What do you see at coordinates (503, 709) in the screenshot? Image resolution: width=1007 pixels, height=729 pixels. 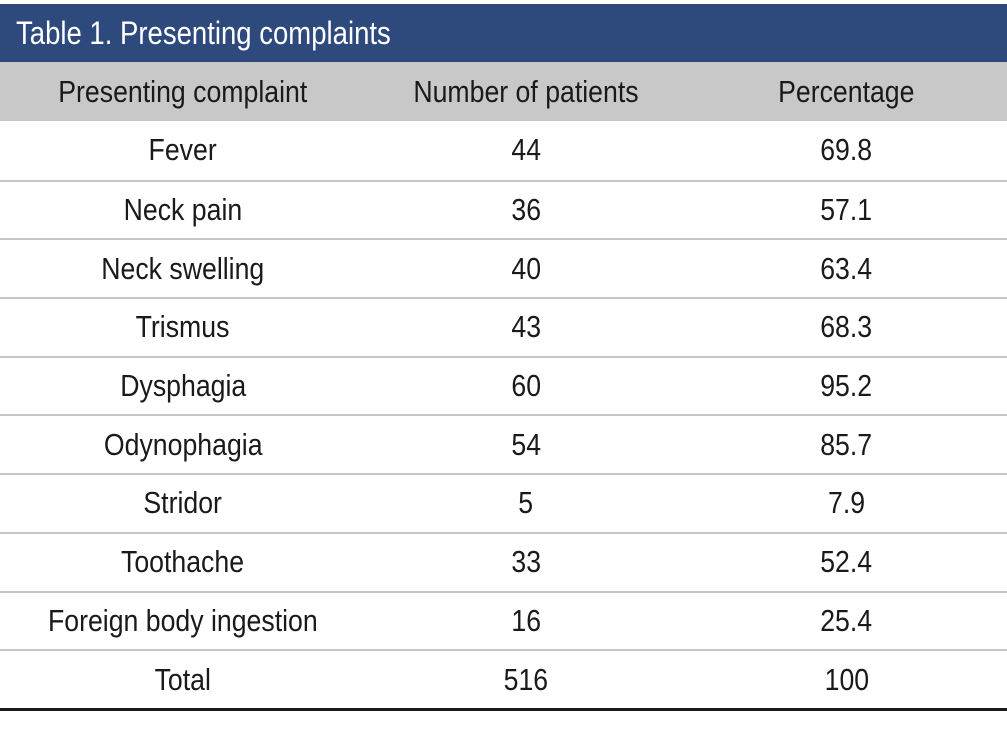 I see `table-bottom-rule` at bounding box center [503, 709].